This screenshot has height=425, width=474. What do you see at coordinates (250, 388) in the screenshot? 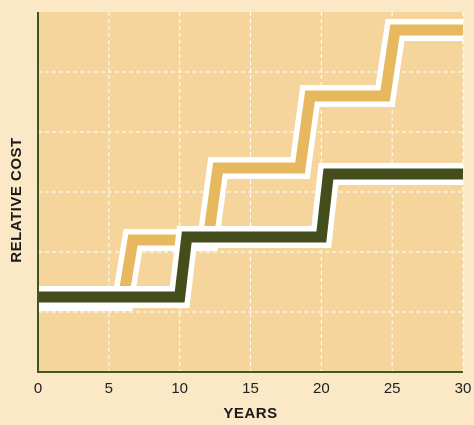
I see `x-tick-label: 15` at bounding box center [250, 388].